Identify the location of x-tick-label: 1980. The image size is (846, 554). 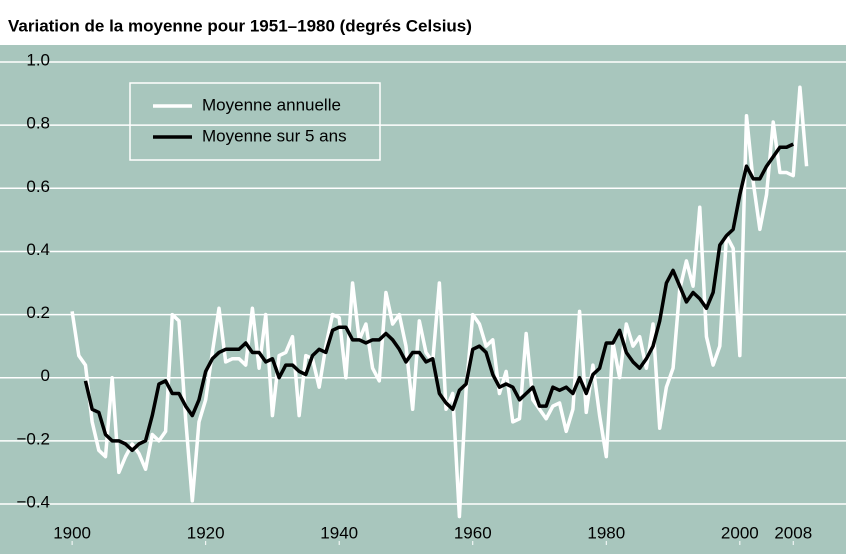
(606, 532).